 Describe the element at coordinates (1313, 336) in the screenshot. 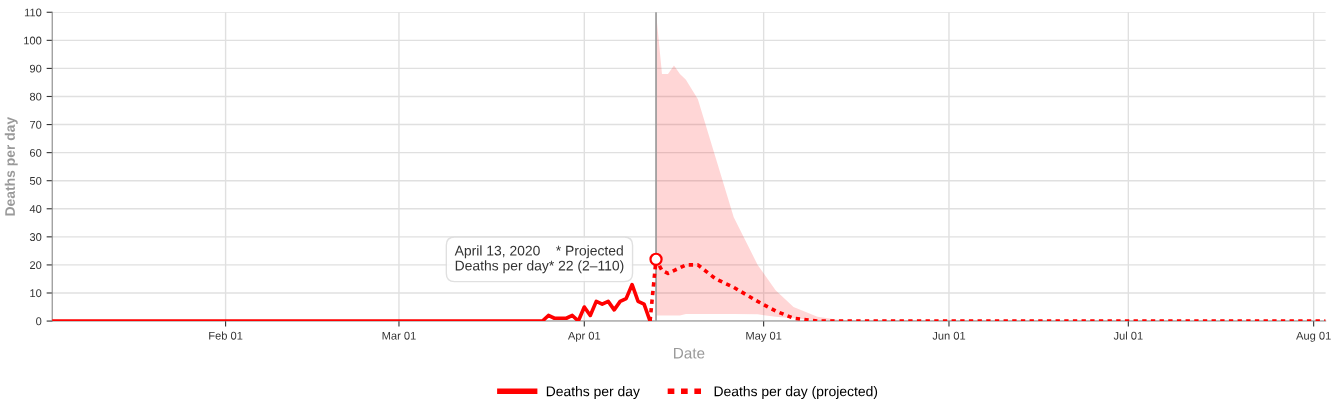

I see `x-tick-label: Aug 01` at that location.